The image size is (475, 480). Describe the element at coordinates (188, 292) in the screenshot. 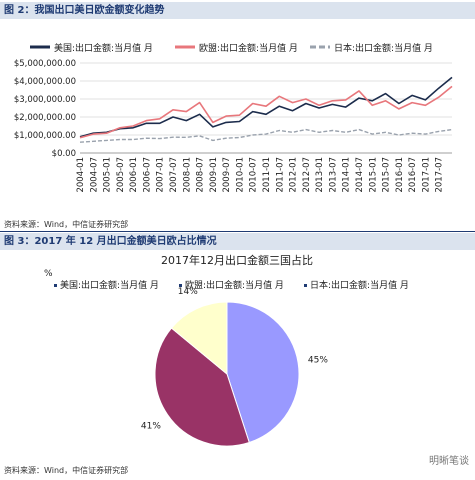

I see `pie-label-2: 14%` at that location.